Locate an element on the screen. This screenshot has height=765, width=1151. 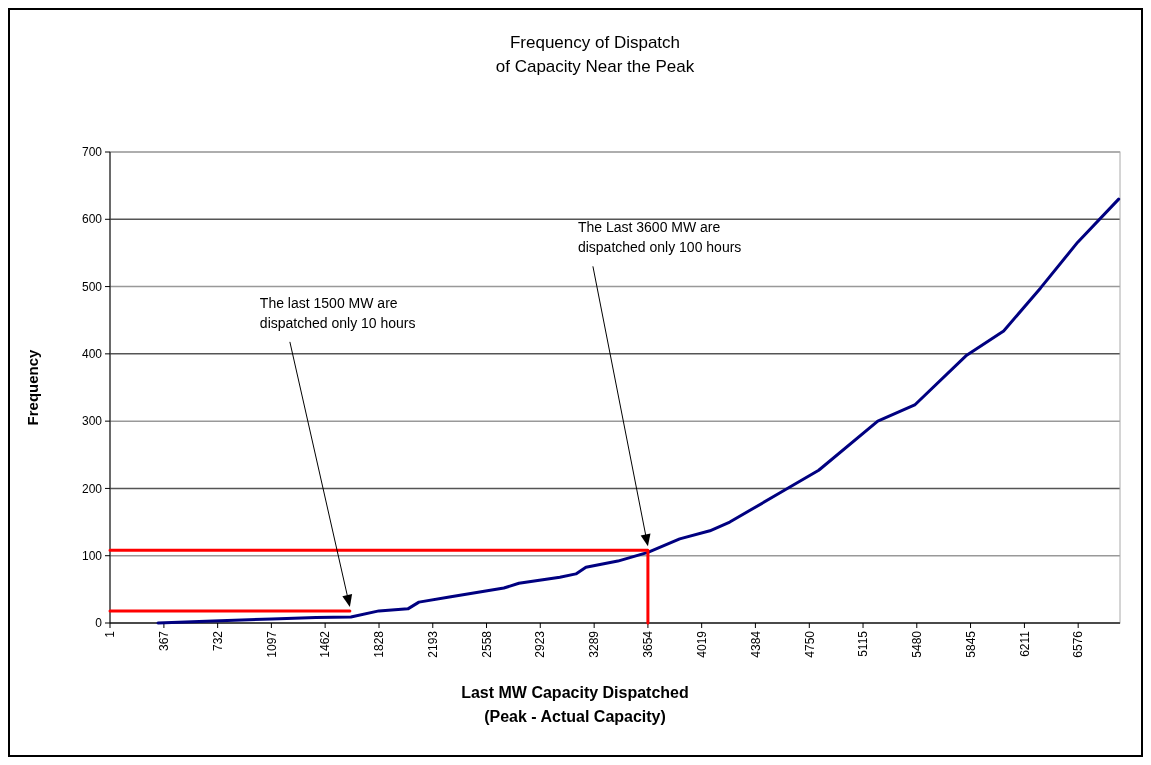
x-tick-label: 4750 is located at coordinates (809, 644).